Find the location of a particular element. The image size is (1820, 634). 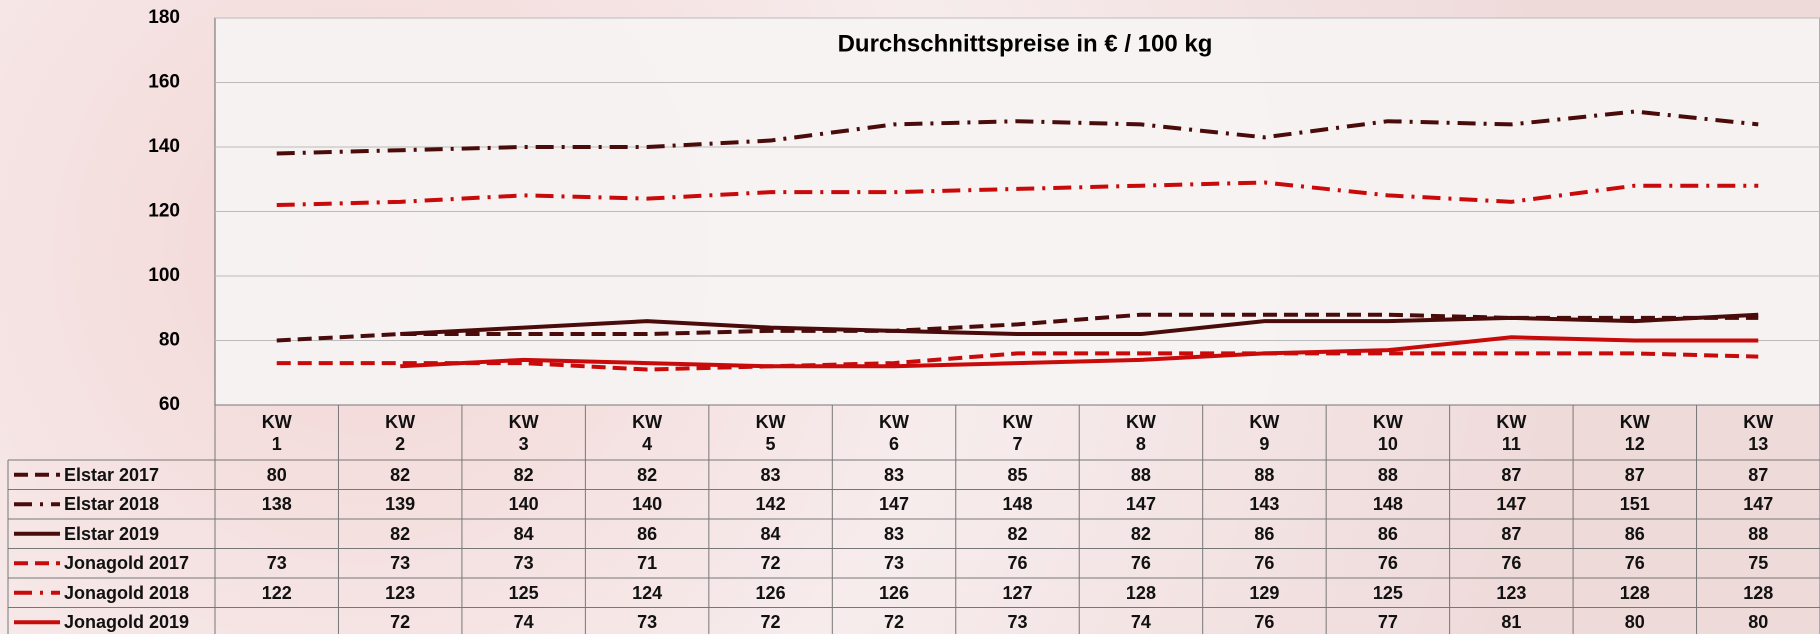

y-tick-label: 80 is located at coordinates (169, 340).